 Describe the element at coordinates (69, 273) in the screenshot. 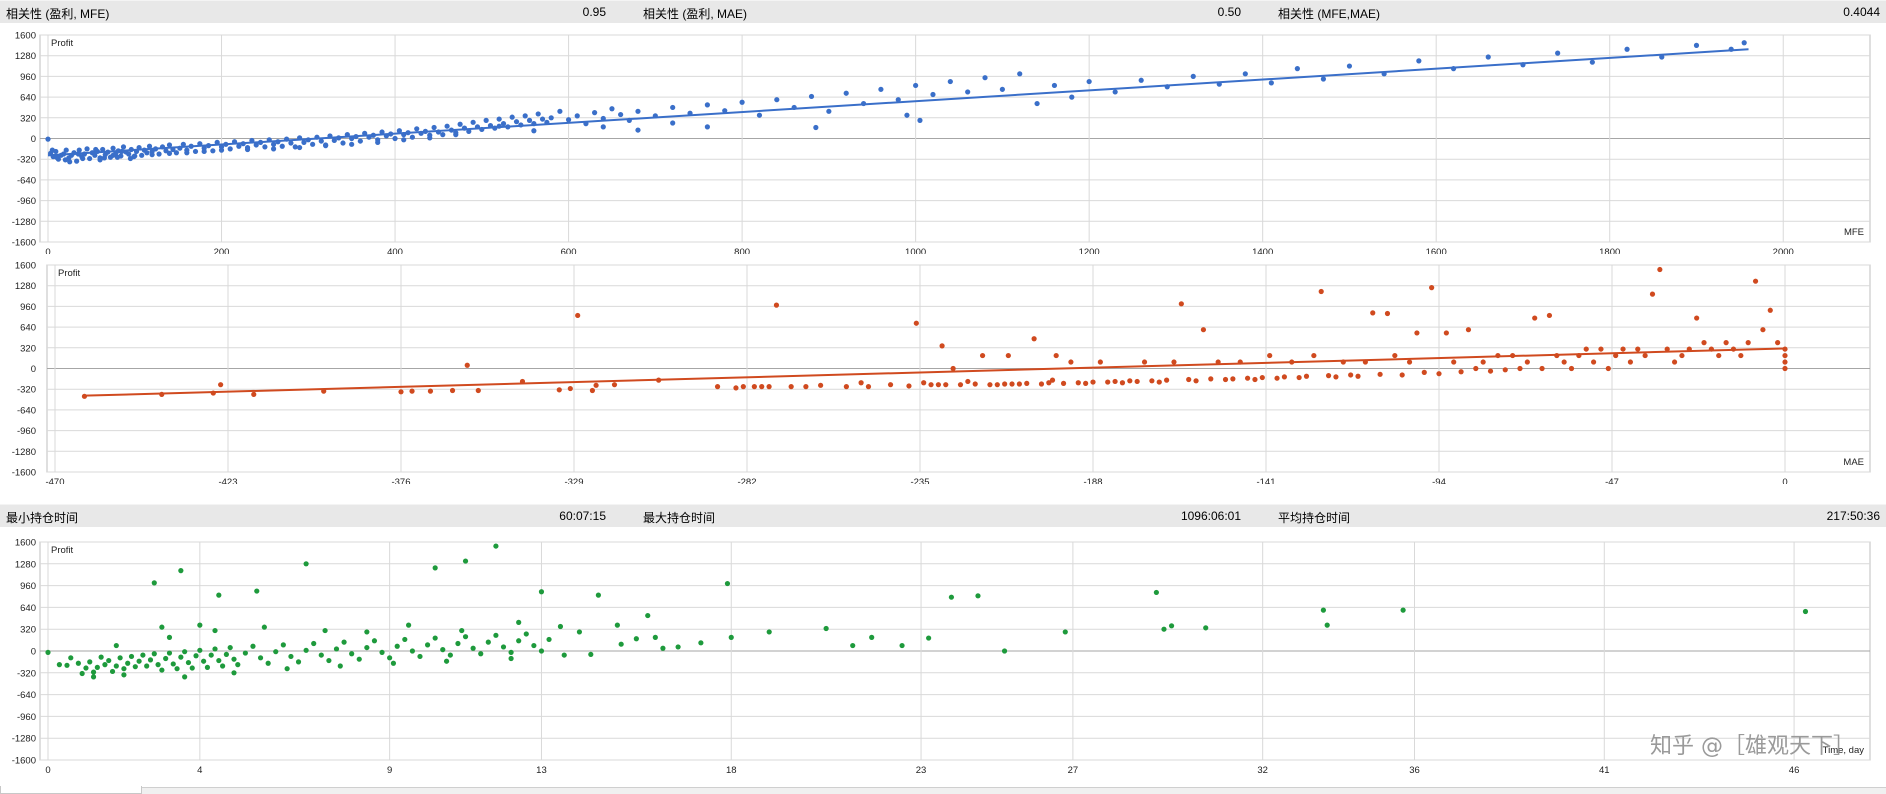

I see `y-axis-label: Profit` at that location.